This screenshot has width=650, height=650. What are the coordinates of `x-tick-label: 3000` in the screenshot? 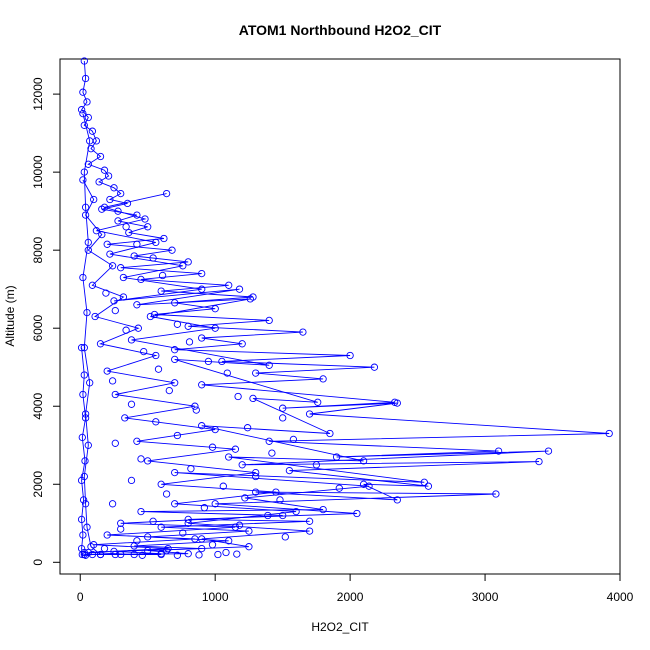 It's located at (485, 597).